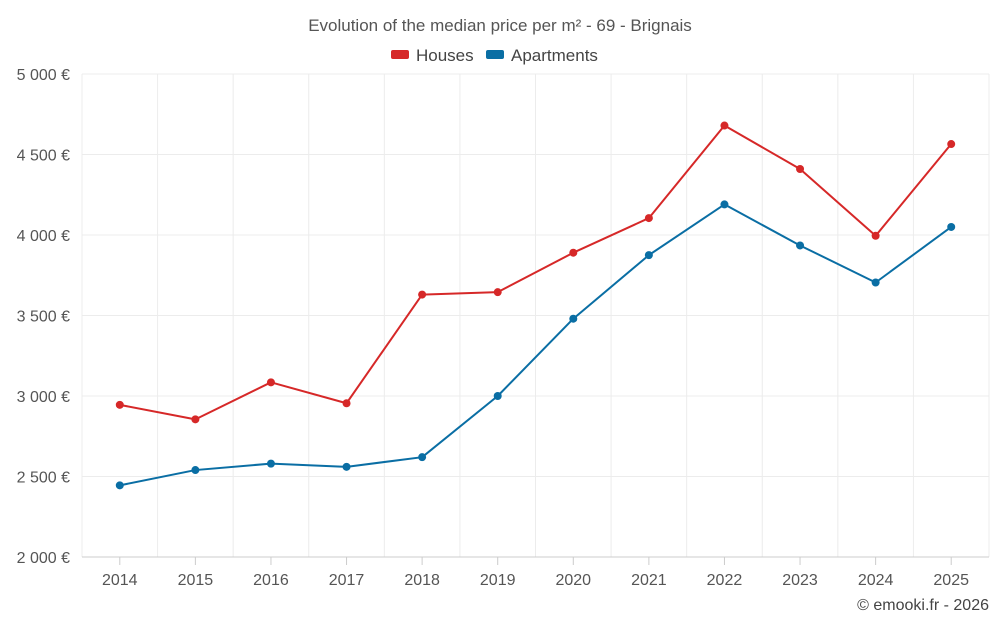  What do you see at coordinates (43, 478) in the screenshot?
I see `y-tick-label: 2 500 €` at bounding box center [43, 478].